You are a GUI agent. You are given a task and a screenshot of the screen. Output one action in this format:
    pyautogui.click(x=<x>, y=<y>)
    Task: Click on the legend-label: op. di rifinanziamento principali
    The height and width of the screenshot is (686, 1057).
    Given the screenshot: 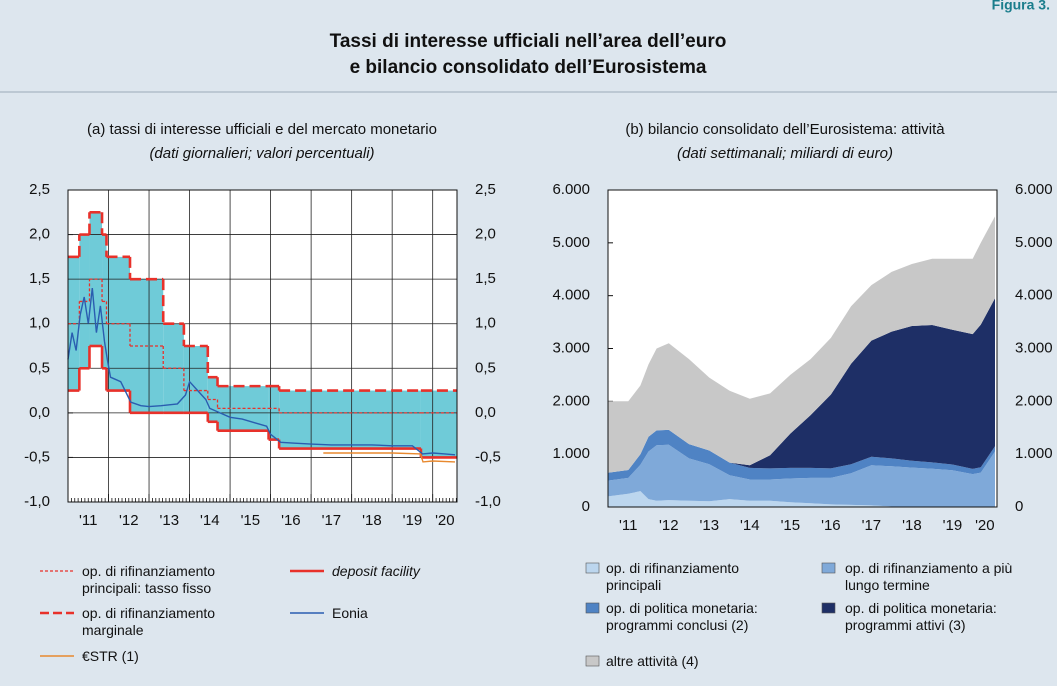 What is the action you would take?
    pyautogui.click(x=673, y=576)
    